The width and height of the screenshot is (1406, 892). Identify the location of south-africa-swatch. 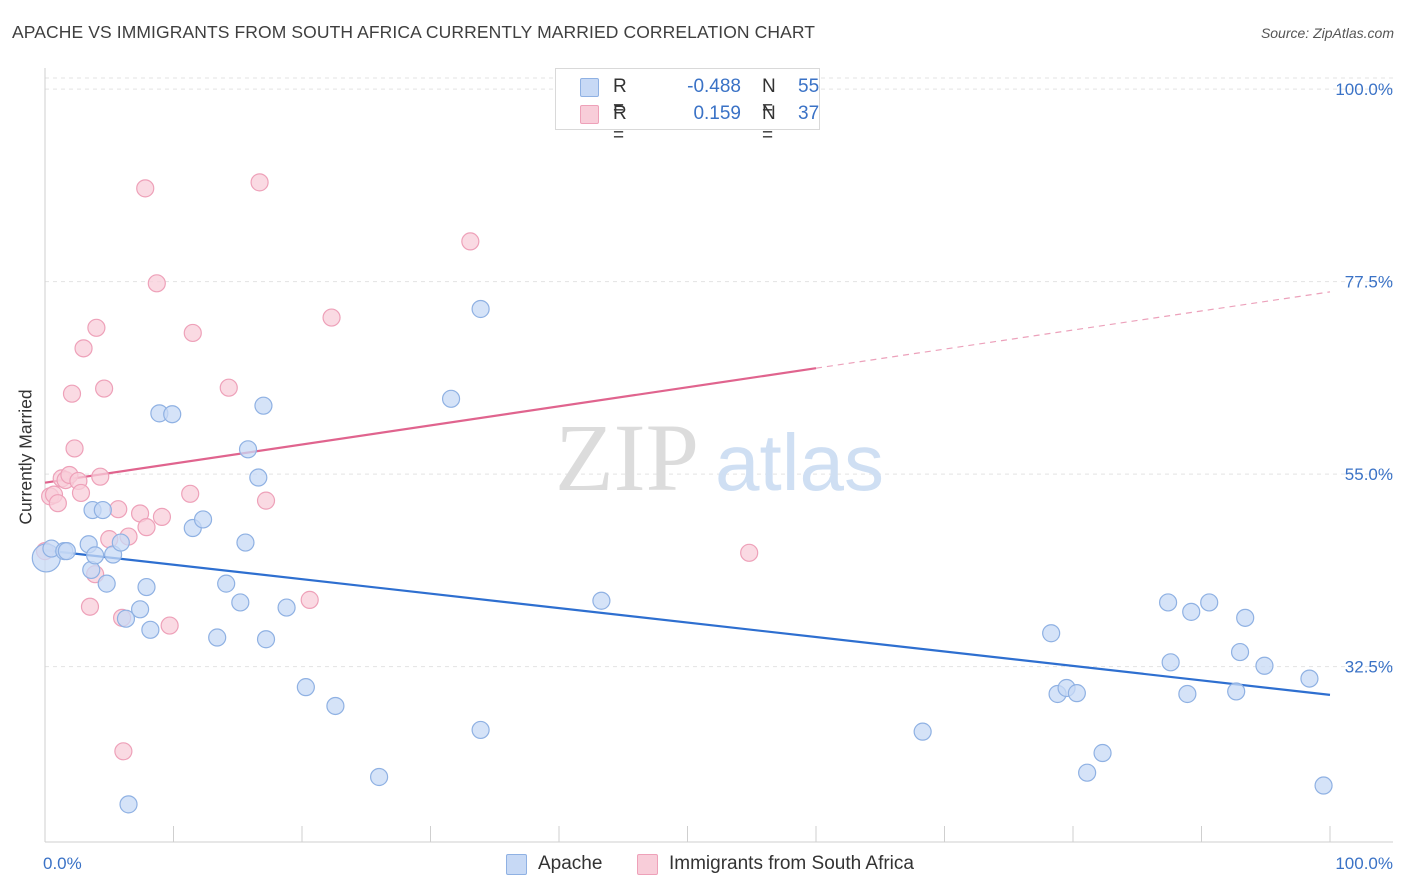
(589, 114).